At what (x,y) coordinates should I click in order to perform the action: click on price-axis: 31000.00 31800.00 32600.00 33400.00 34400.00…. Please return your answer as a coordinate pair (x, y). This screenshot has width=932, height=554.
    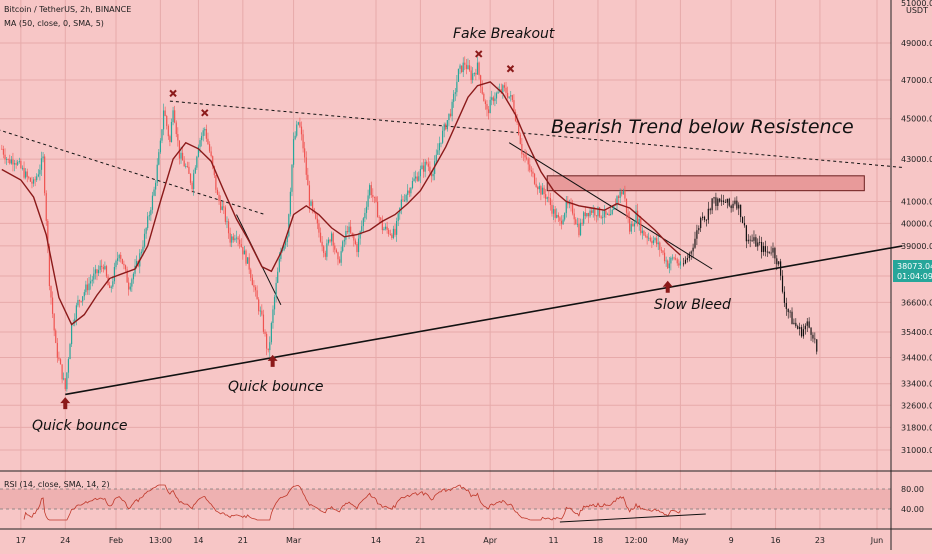
    Looking at the image, I should click on (916, 257).